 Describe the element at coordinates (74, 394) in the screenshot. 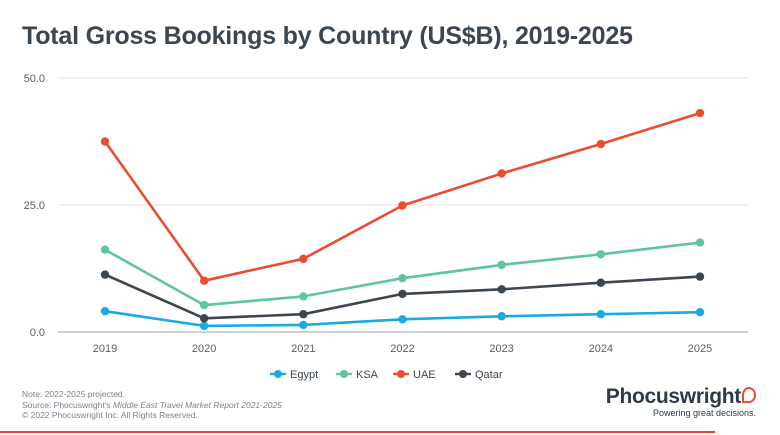

I see `footnote-note: Note: 2022-2025 projected.` at that location.